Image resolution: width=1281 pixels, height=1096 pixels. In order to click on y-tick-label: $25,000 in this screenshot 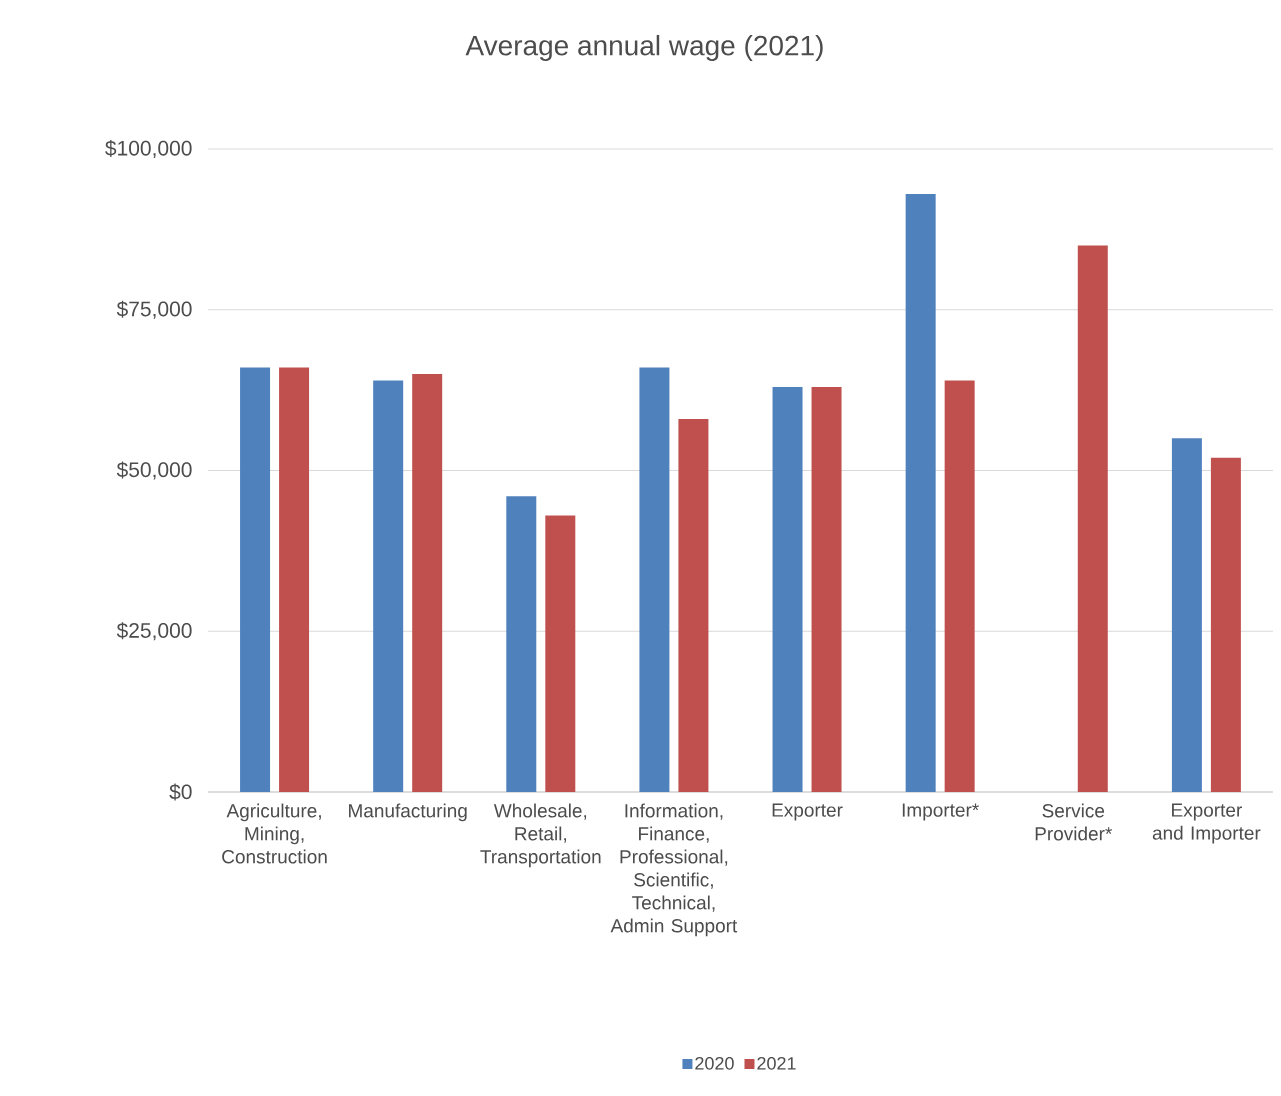, I will do `click(154, 631)`.